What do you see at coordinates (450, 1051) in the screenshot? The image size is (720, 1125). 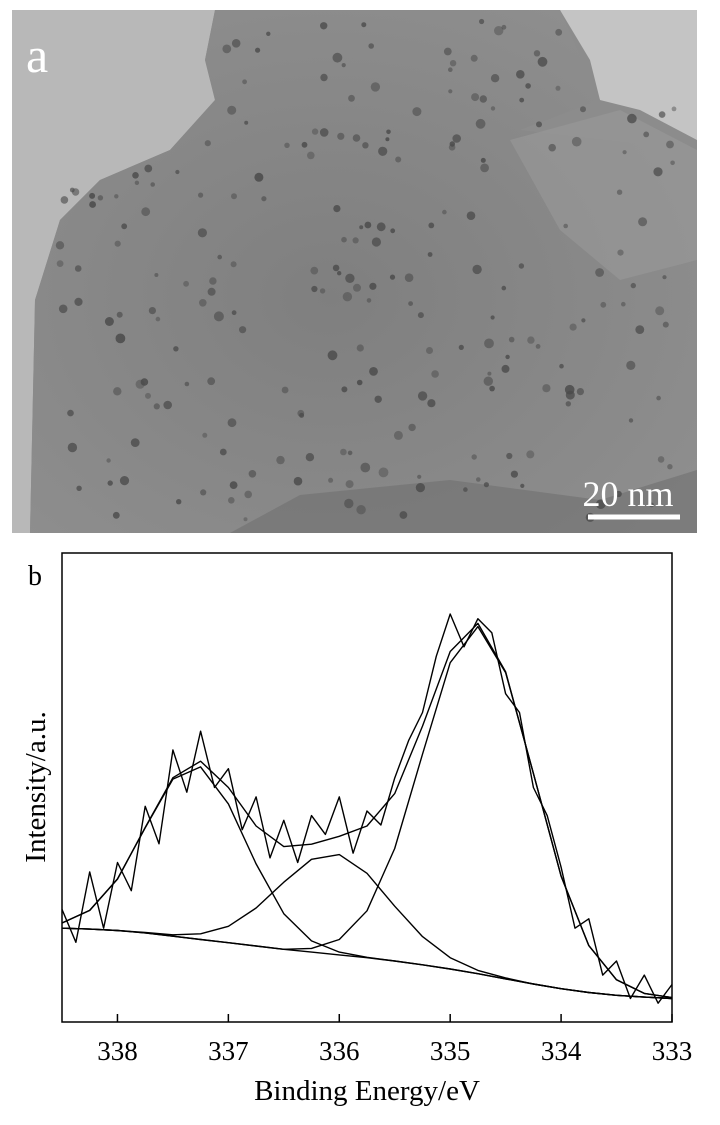 I see `x-tick-label: 335` at bounding box center [450, 1051].